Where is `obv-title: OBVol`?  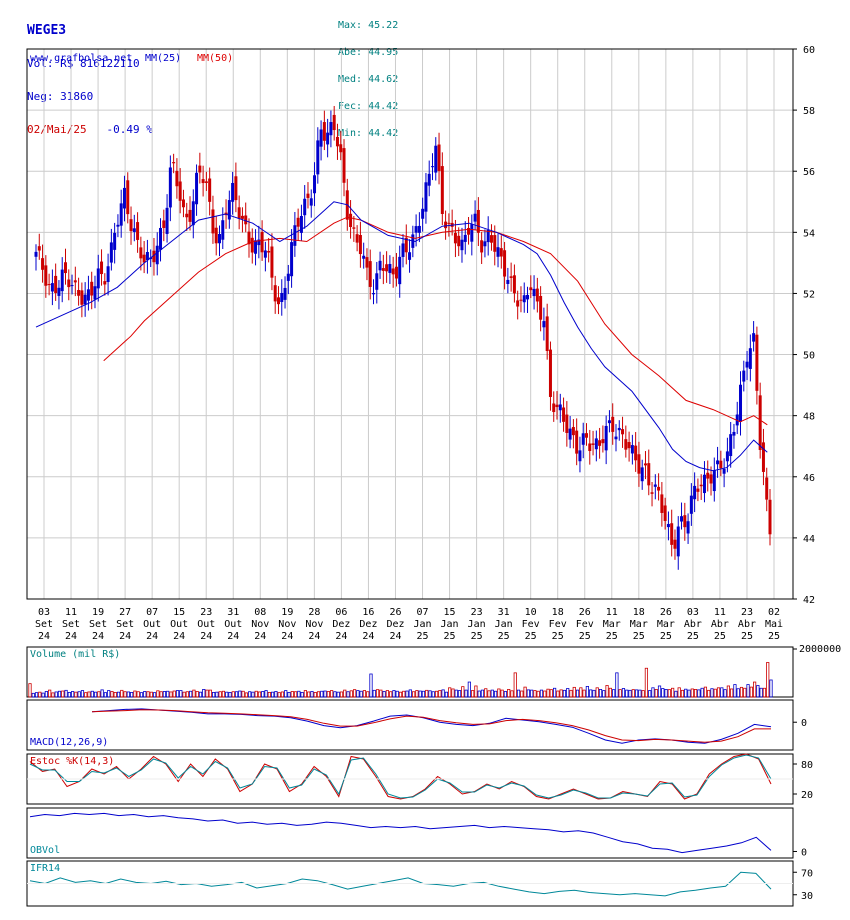
obv-title: OBVol is located at coordinates (45, 850).